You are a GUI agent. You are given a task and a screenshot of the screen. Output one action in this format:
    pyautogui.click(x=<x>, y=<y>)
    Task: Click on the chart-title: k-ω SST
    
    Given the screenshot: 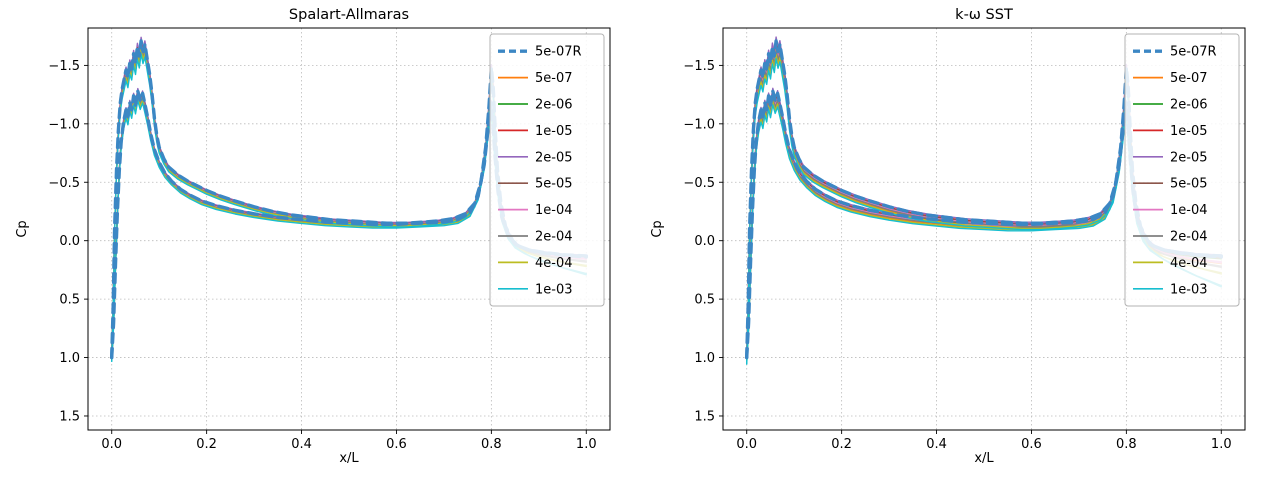 What is the action you would take?
    pyautogui.click(x=984, y=15)
    